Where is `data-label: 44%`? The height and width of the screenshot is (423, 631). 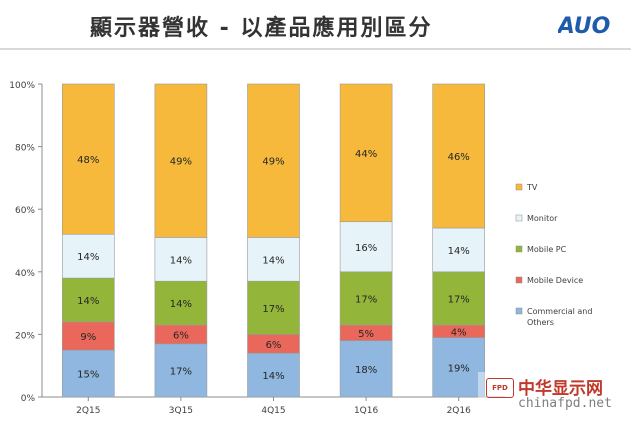
data-label: 44% is located at coordinates (366, 154).